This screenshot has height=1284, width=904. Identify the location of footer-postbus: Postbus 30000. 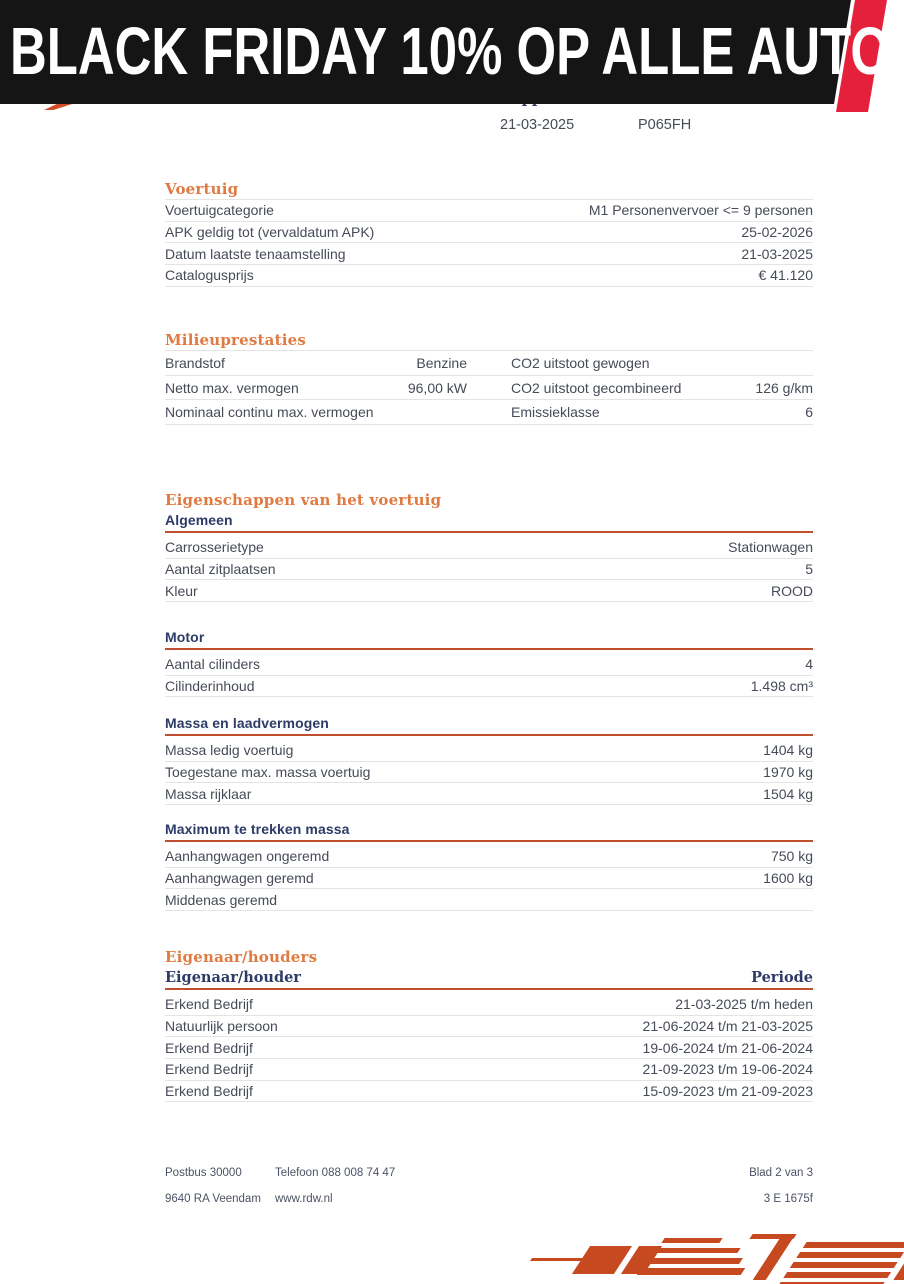
(203, 1173).